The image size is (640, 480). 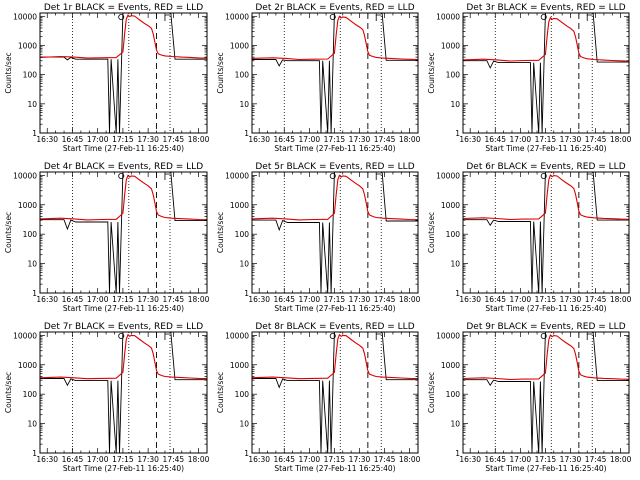 I want to click on panel-title: Det 2r BLACK = Events, RED = LLD, so click(x=334, y=8).